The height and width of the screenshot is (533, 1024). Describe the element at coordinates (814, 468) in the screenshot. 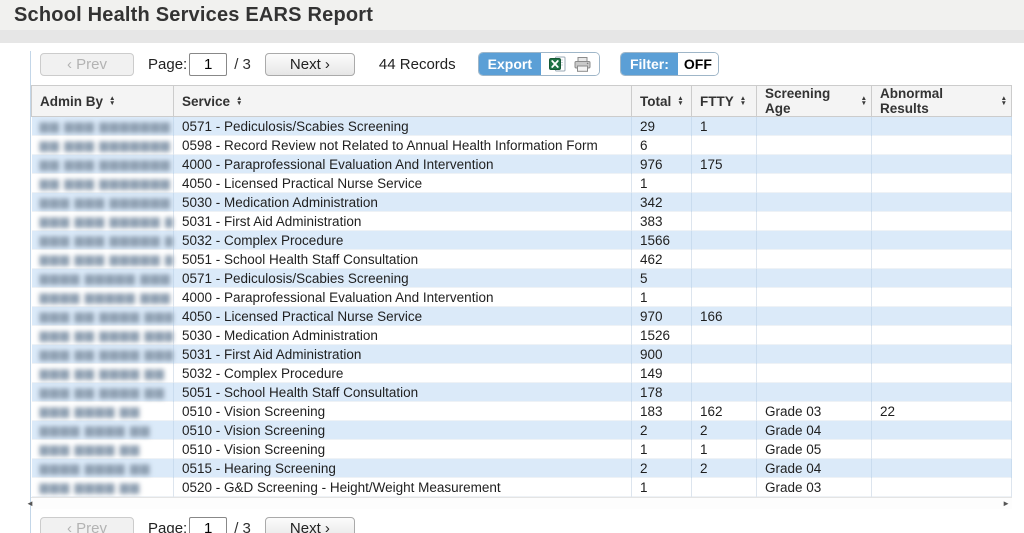

I see `cell-screening_age: Grade 04` at that location.